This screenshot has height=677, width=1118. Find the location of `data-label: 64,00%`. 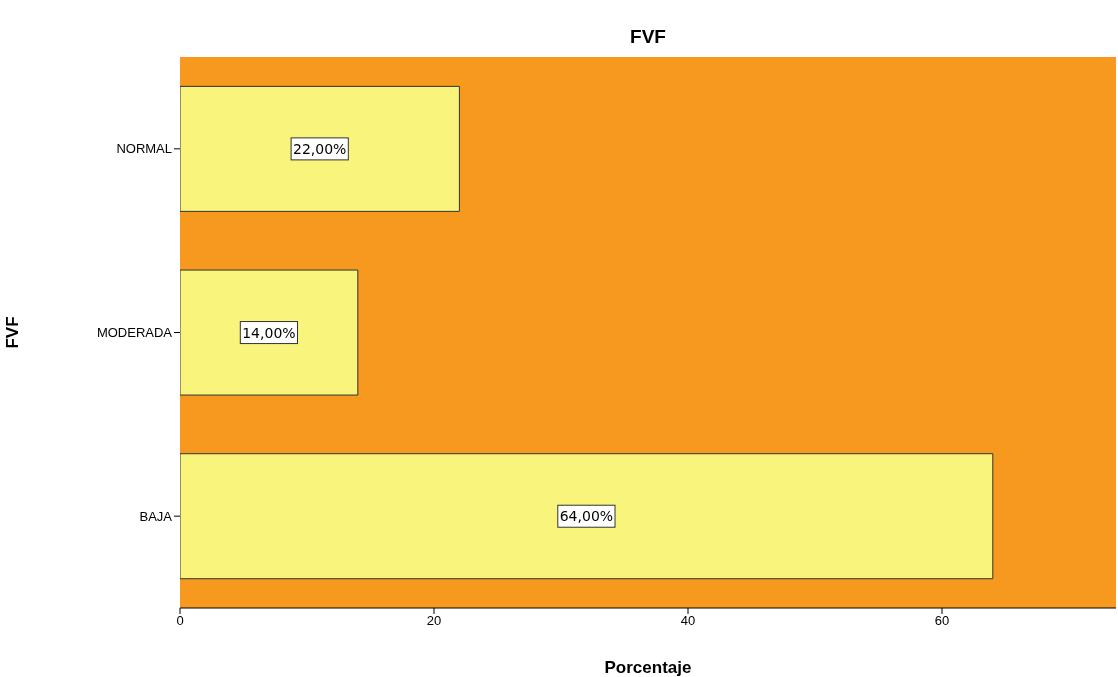

data-label: 64,00% is located at coordinates (586, 516).